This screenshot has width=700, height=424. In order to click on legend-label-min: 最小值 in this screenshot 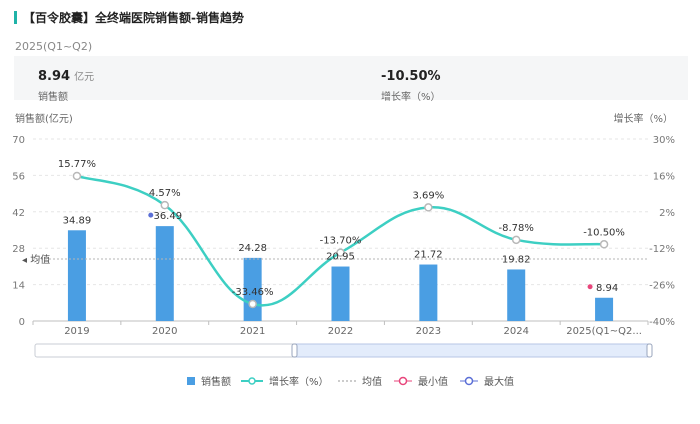, I will do `click(433, 382)`.